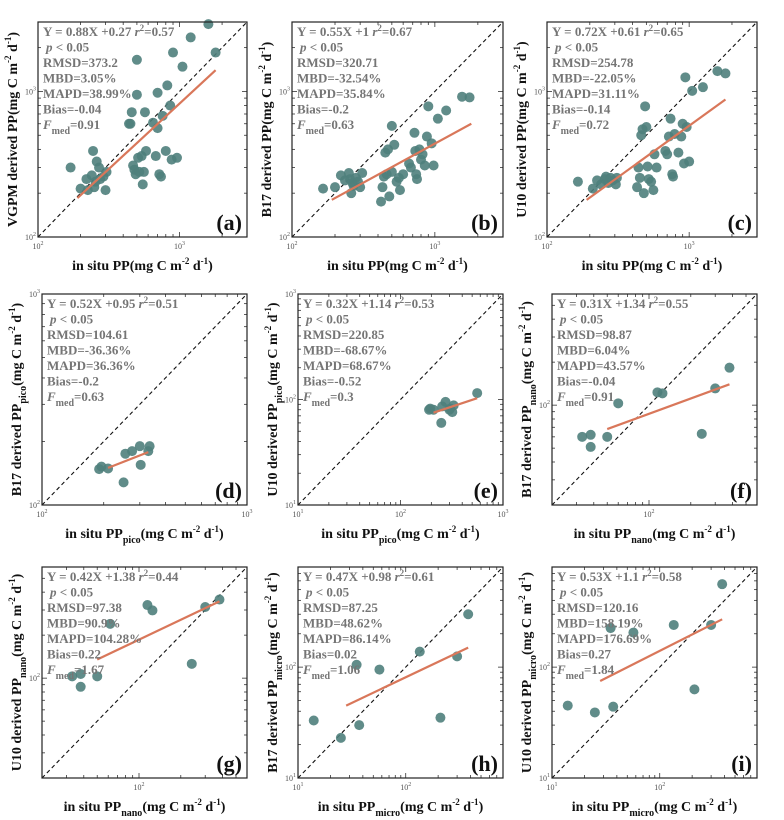  I want to click on stats-line: Bias=-0.2, so click(323, 109).